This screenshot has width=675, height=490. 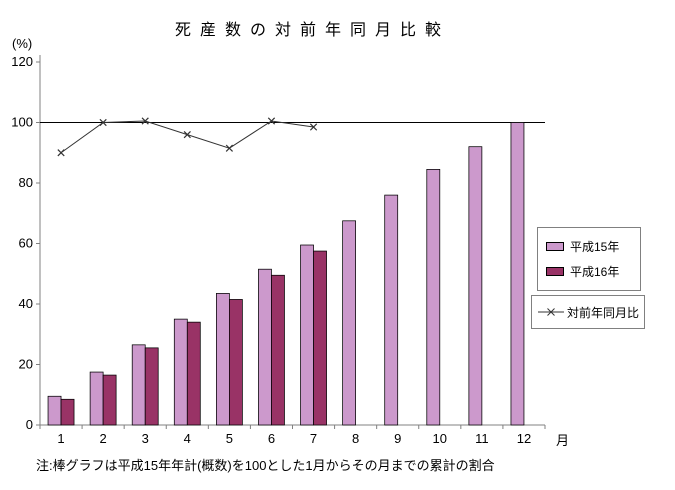 I want to click on svg-text: 10, so click(x=440, y=438).